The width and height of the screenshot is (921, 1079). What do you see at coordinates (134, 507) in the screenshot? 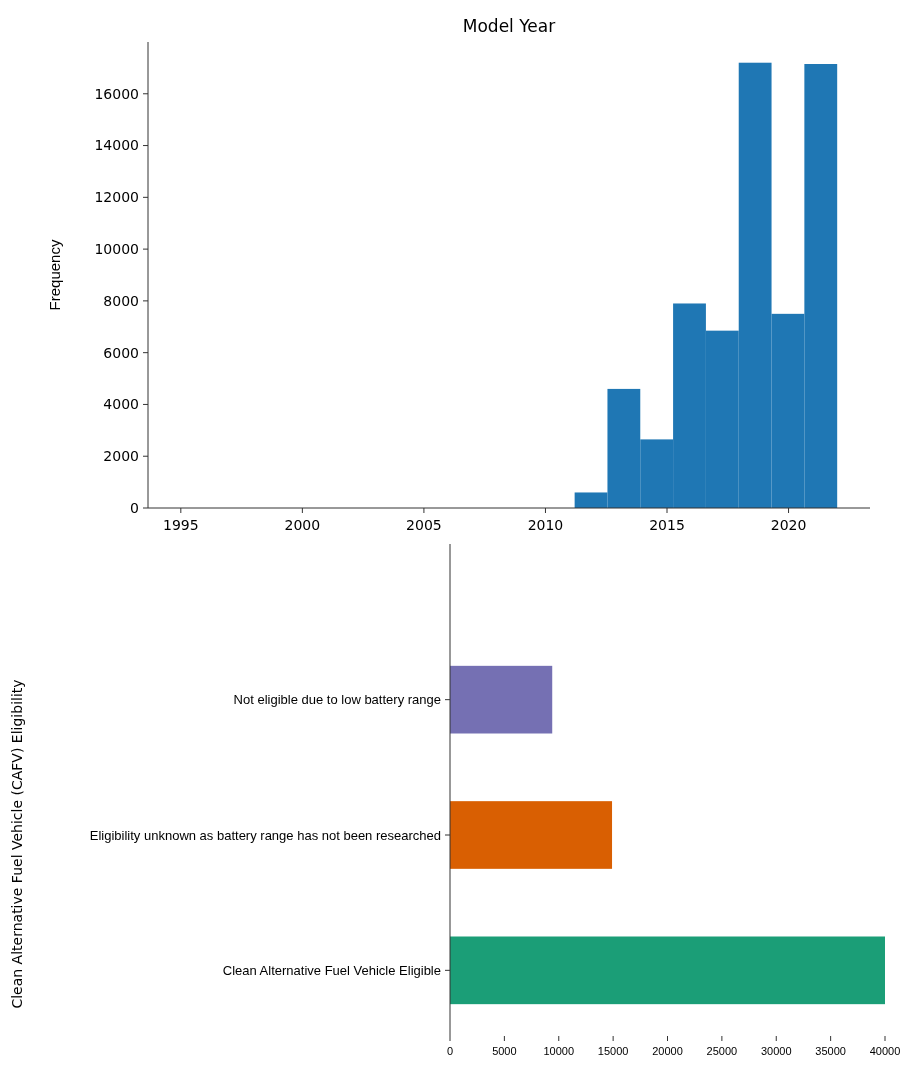
I see `y-tick-label: 0` at bounding box center [134, 507].